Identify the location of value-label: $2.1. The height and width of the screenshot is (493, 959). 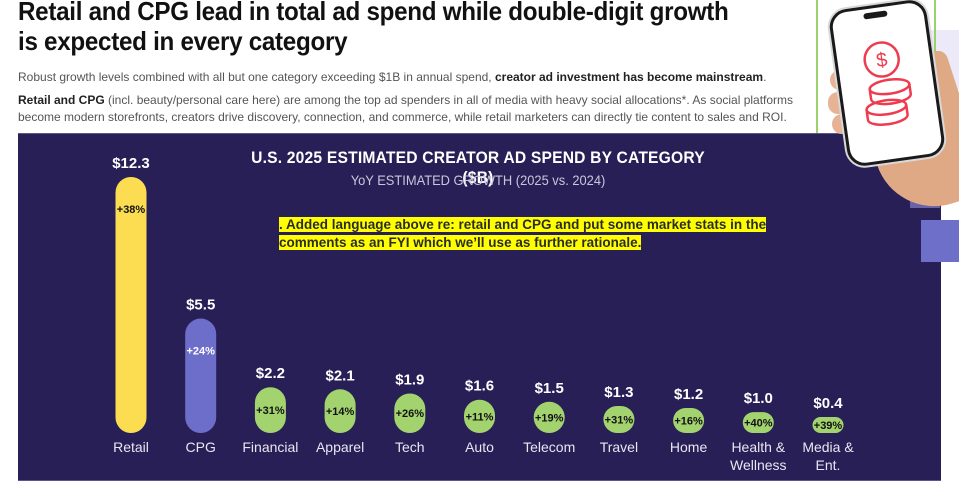
(339, 375).